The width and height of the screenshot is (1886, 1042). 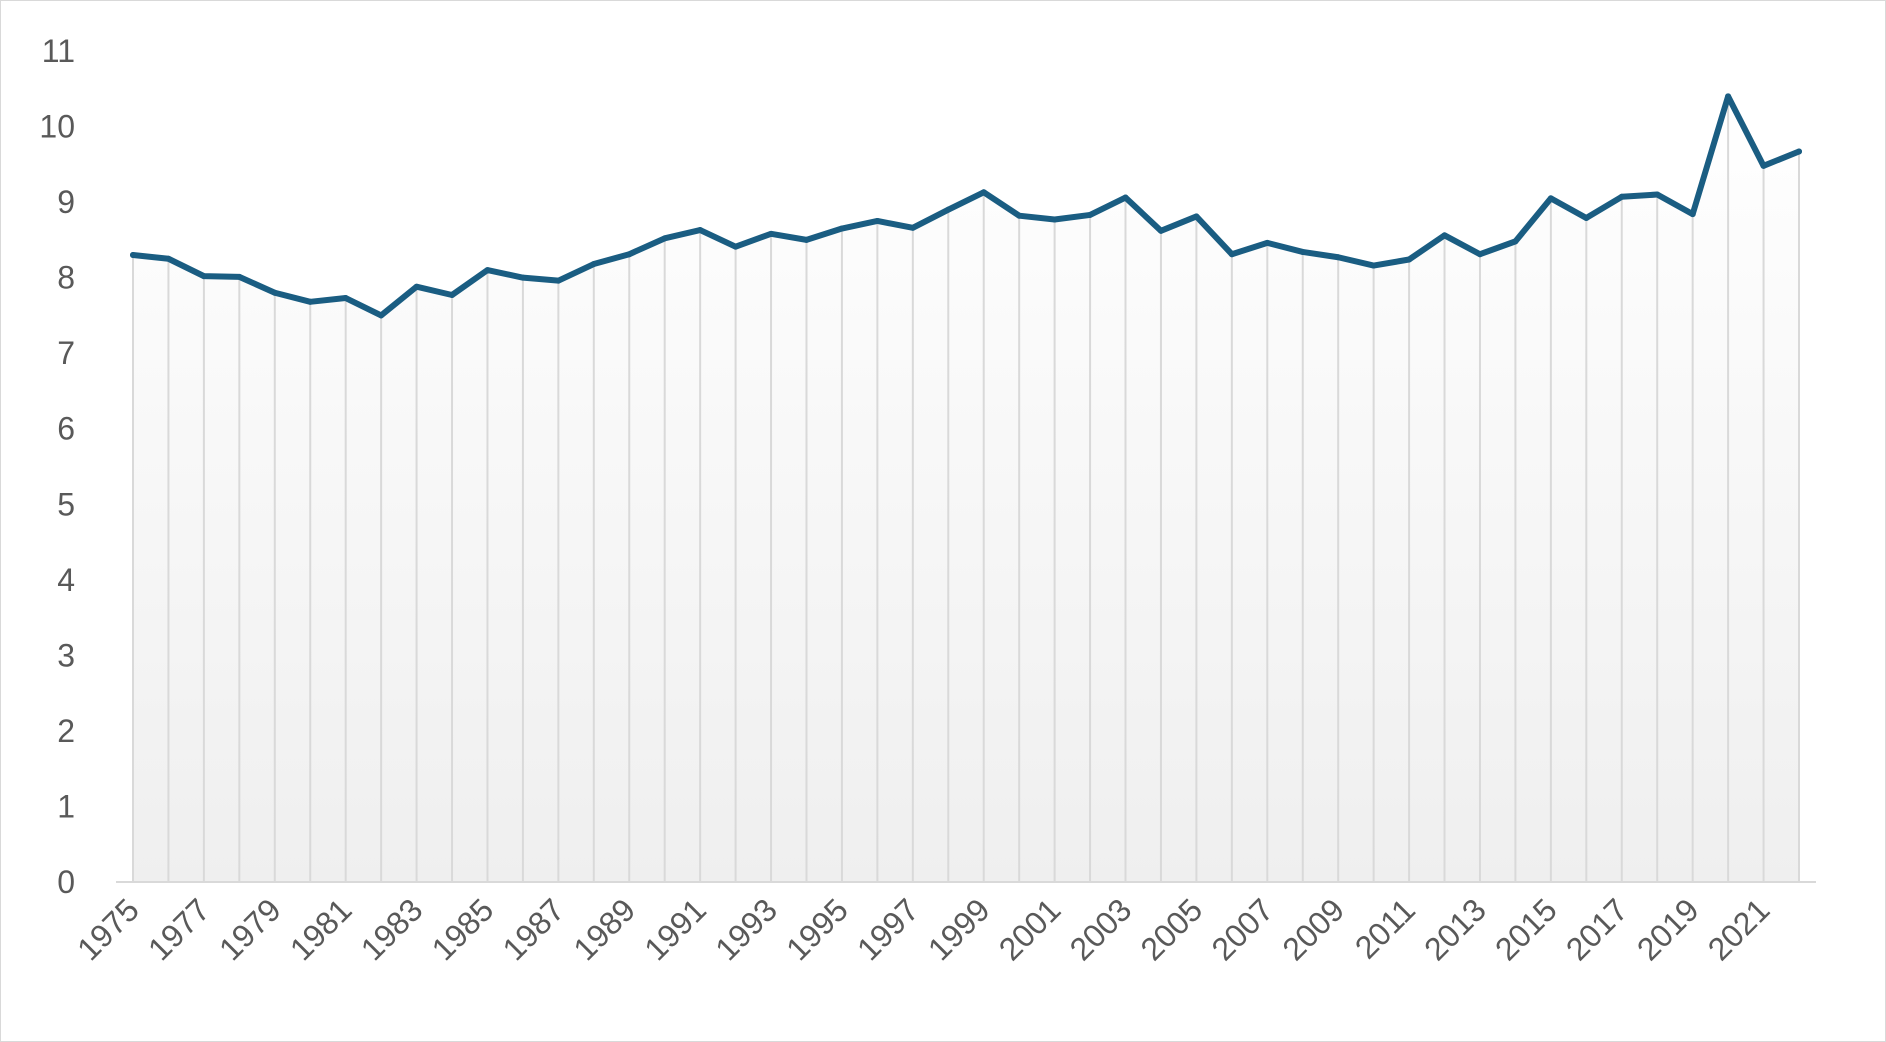 What do you see at coordinates (1739, 929) in the screenshot?
I see `x-tick-label: 2021` at bounding box center [1739, 929].